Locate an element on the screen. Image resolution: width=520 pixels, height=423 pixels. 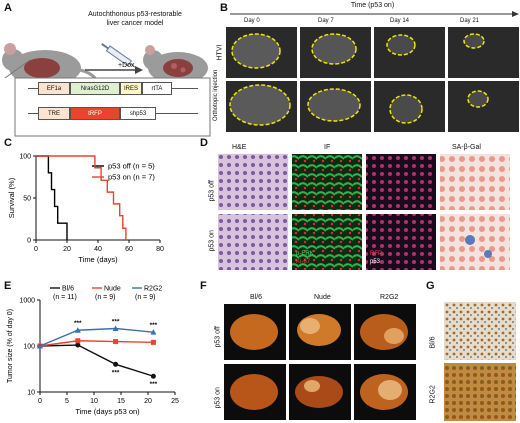
orthotopic-row-label: Orthotopic injection is located at coordinates (216, 95).